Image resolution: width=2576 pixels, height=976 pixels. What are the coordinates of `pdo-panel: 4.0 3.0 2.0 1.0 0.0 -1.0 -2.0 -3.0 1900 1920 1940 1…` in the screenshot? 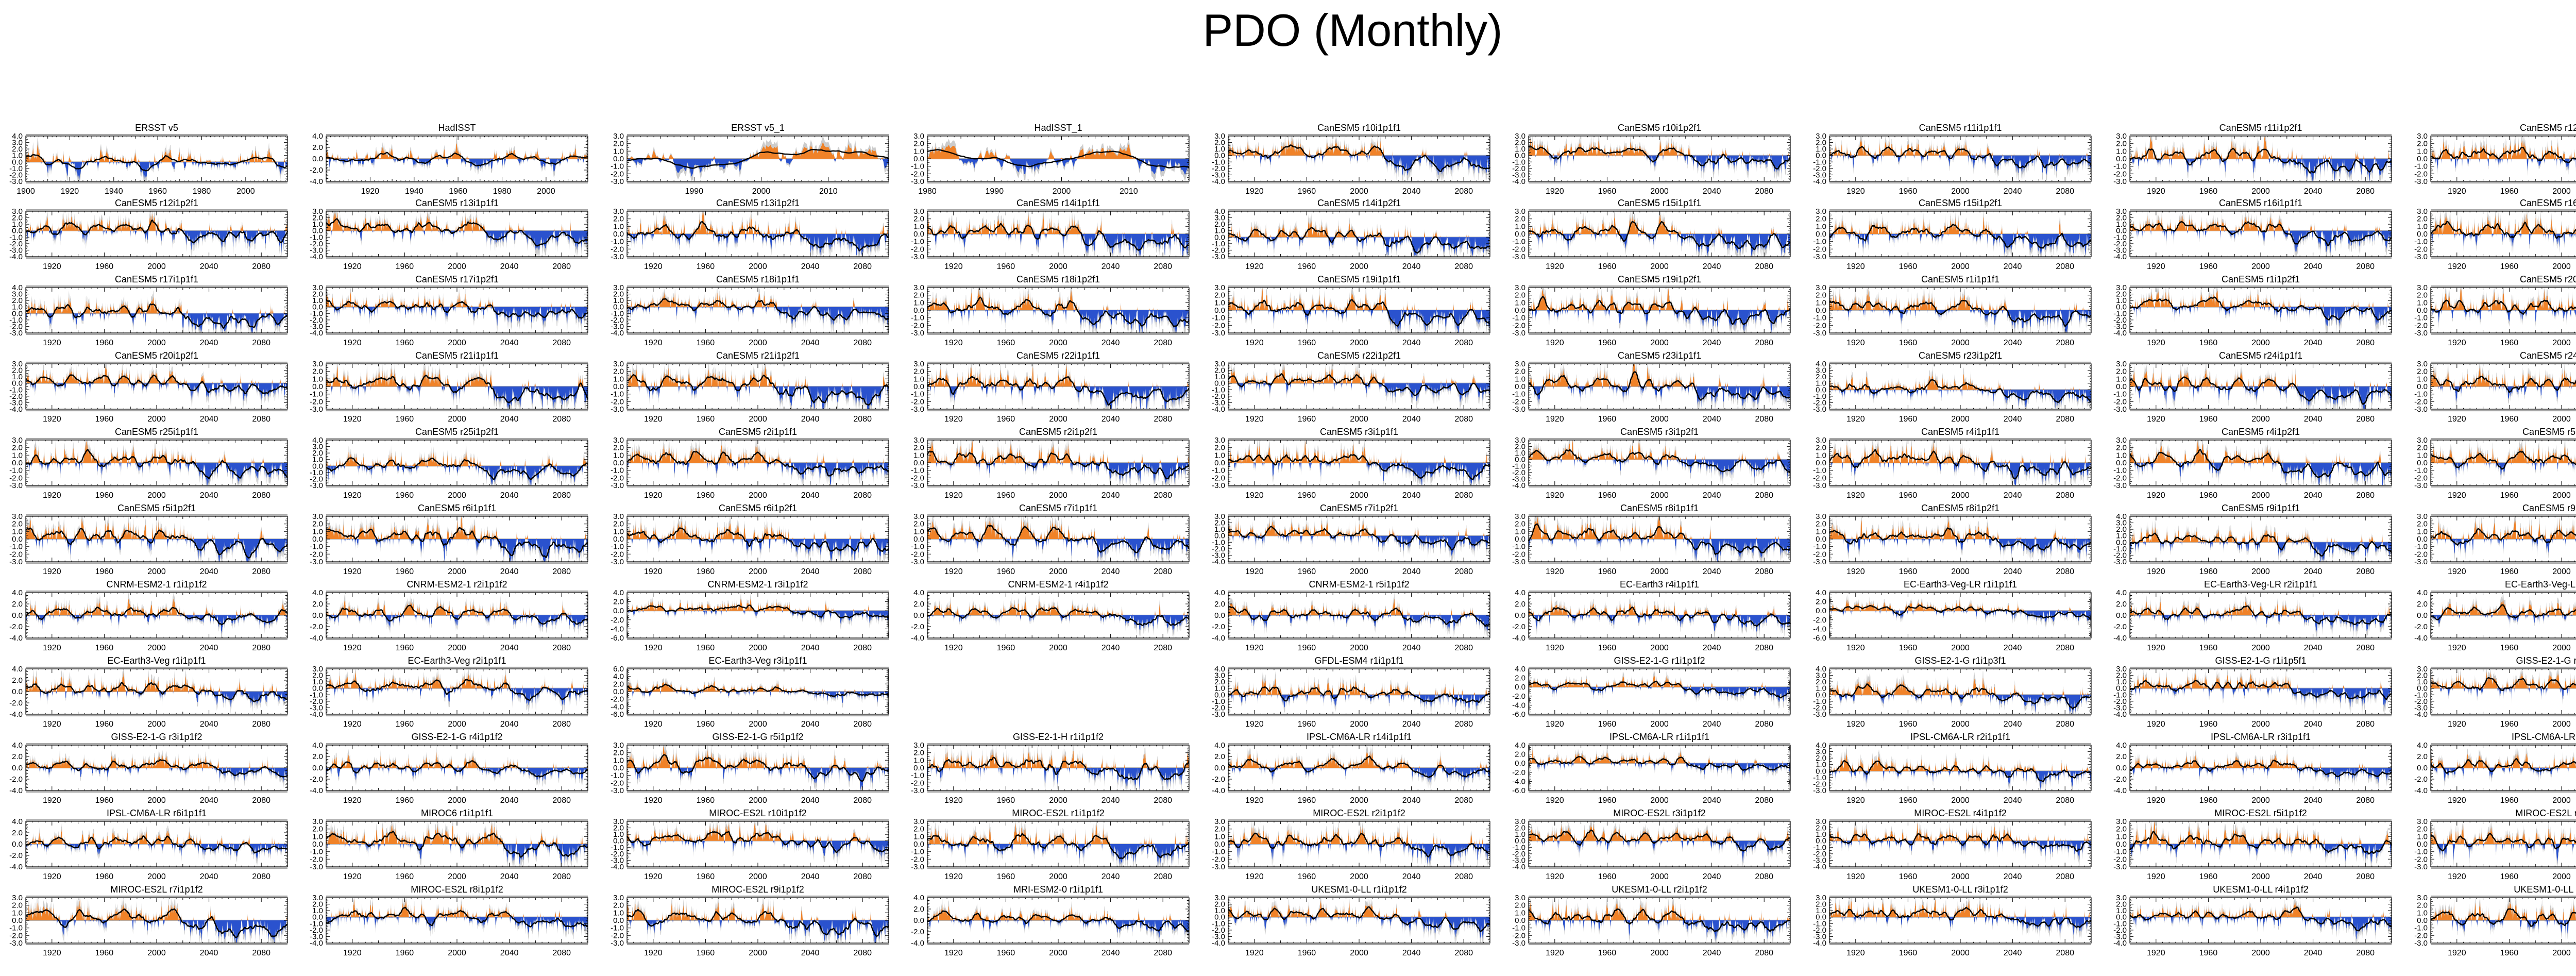 It's located at (150, 160).